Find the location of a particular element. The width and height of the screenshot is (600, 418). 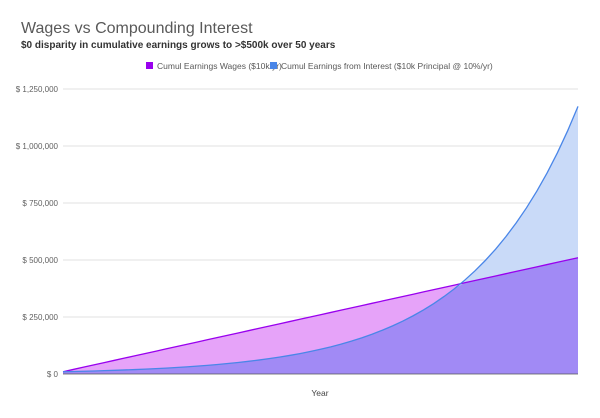

y-tick-label: $ 1,000,000 is located at coordinates (37, 146).